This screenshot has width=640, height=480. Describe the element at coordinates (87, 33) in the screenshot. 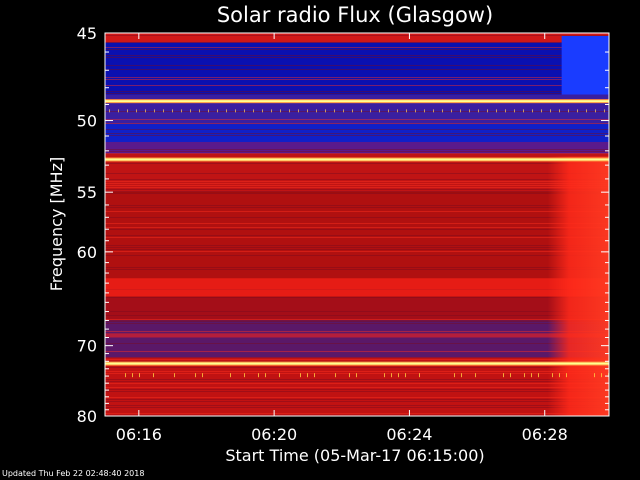

I see `y-tick-label: 45` at that location.